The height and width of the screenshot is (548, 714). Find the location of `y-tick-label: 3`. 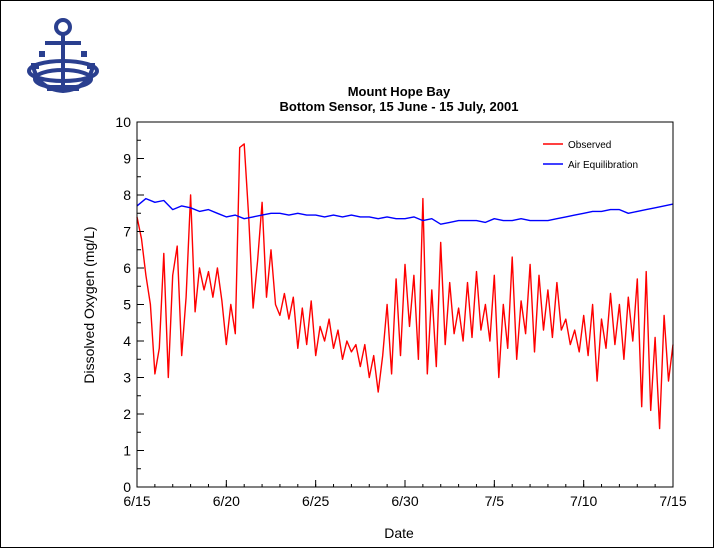

y-tick-label: 3 is located at coordinates (127, 378).